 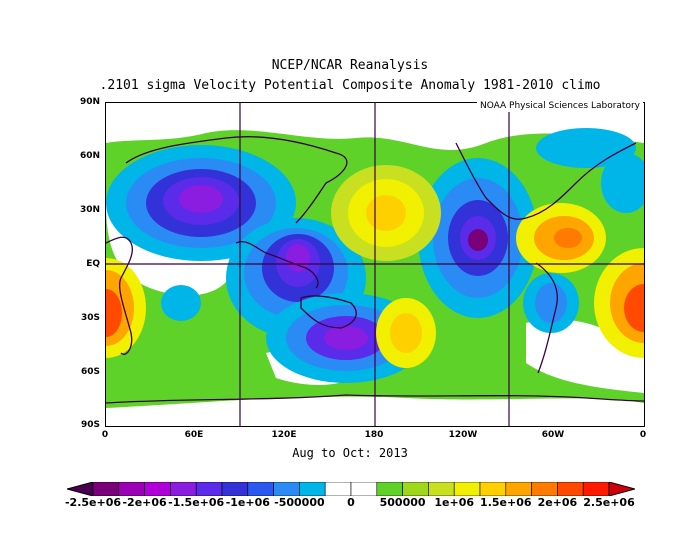 What do you see at coordinates (89, 102) in the screenshot?
I see `lat-label-90n: 90N` at bounding box center [89, 102].